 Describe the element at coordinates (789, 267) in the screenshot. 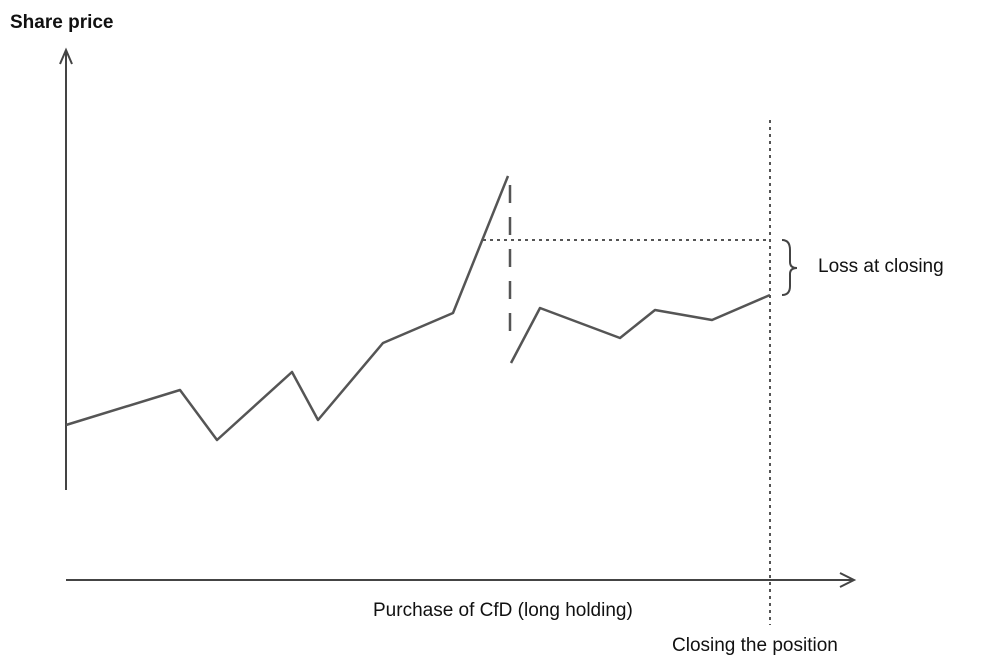

I see `loss-brace` at that location.